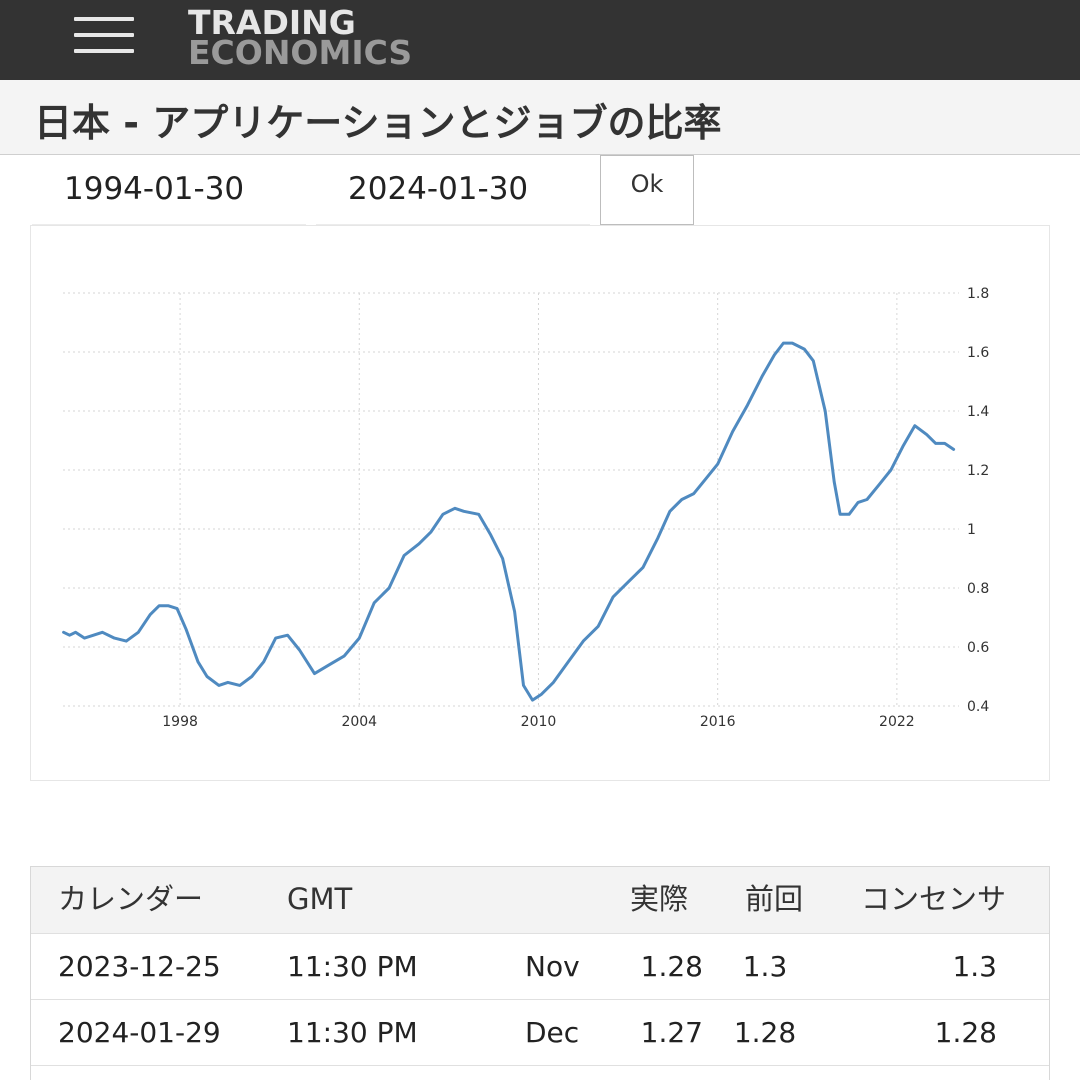  Describe the element at coordinates (539, 722) in the screenshot. I see `x-tick-label: 2010` at that location.